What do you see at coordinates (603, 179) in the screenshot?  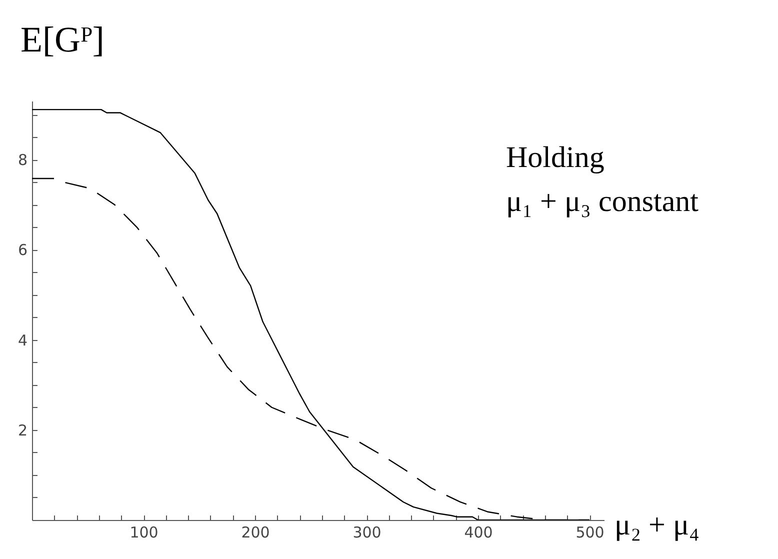 I see `annotation: Holding μ₁ + μ₃ constant` at bounding box center [603, 179].